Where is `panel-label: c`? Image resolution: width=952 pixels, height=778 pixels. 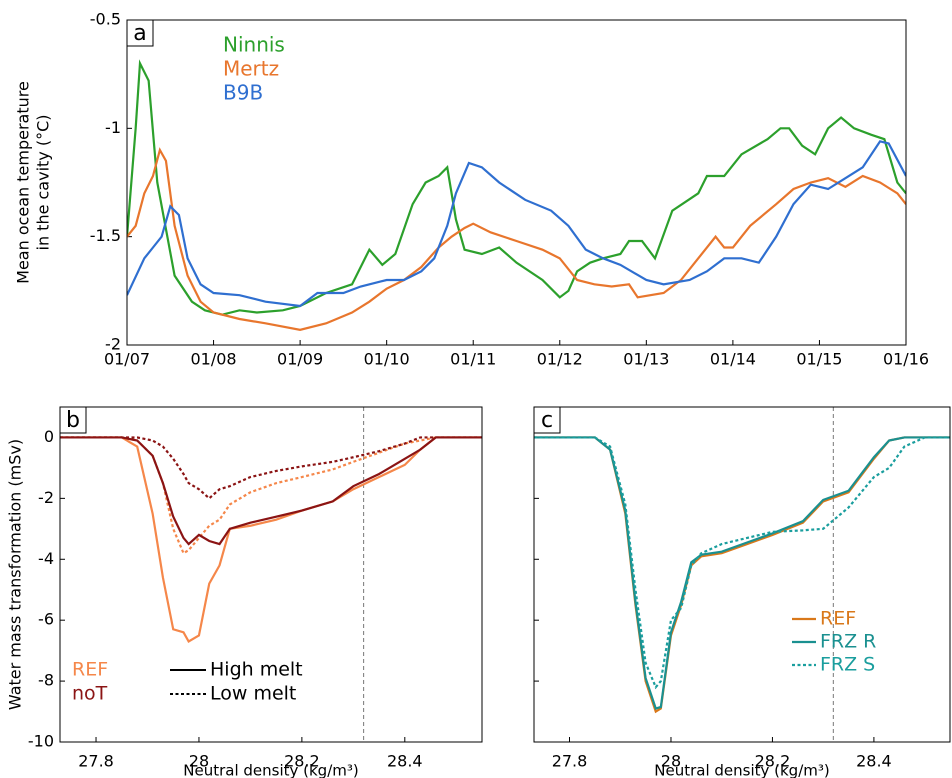
panel-label: c is located at coordinates (547, 420).